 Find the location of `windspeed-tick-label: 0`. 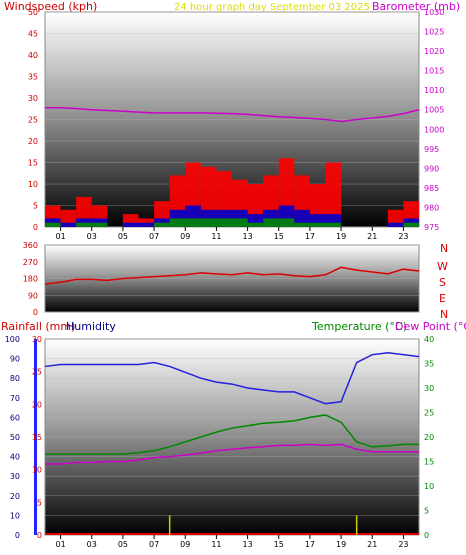

windspeed-tick-label: 0 is located at coordinates (35, 227).